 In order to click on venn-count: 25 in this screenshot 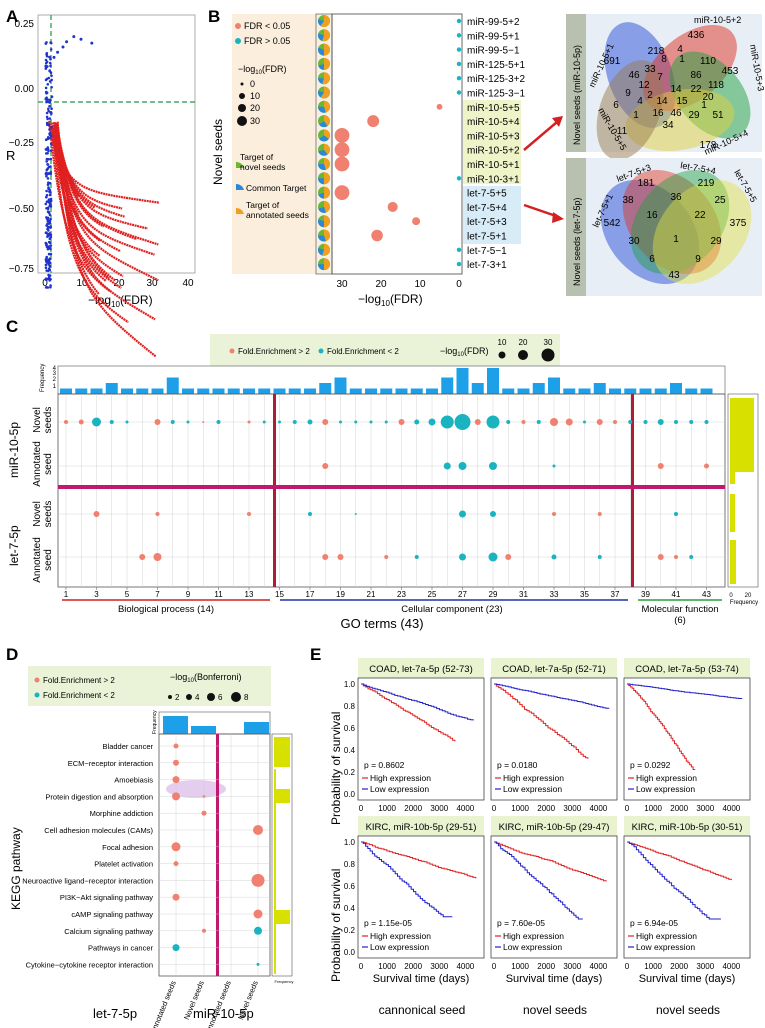, I will do `click(720, 200)`.